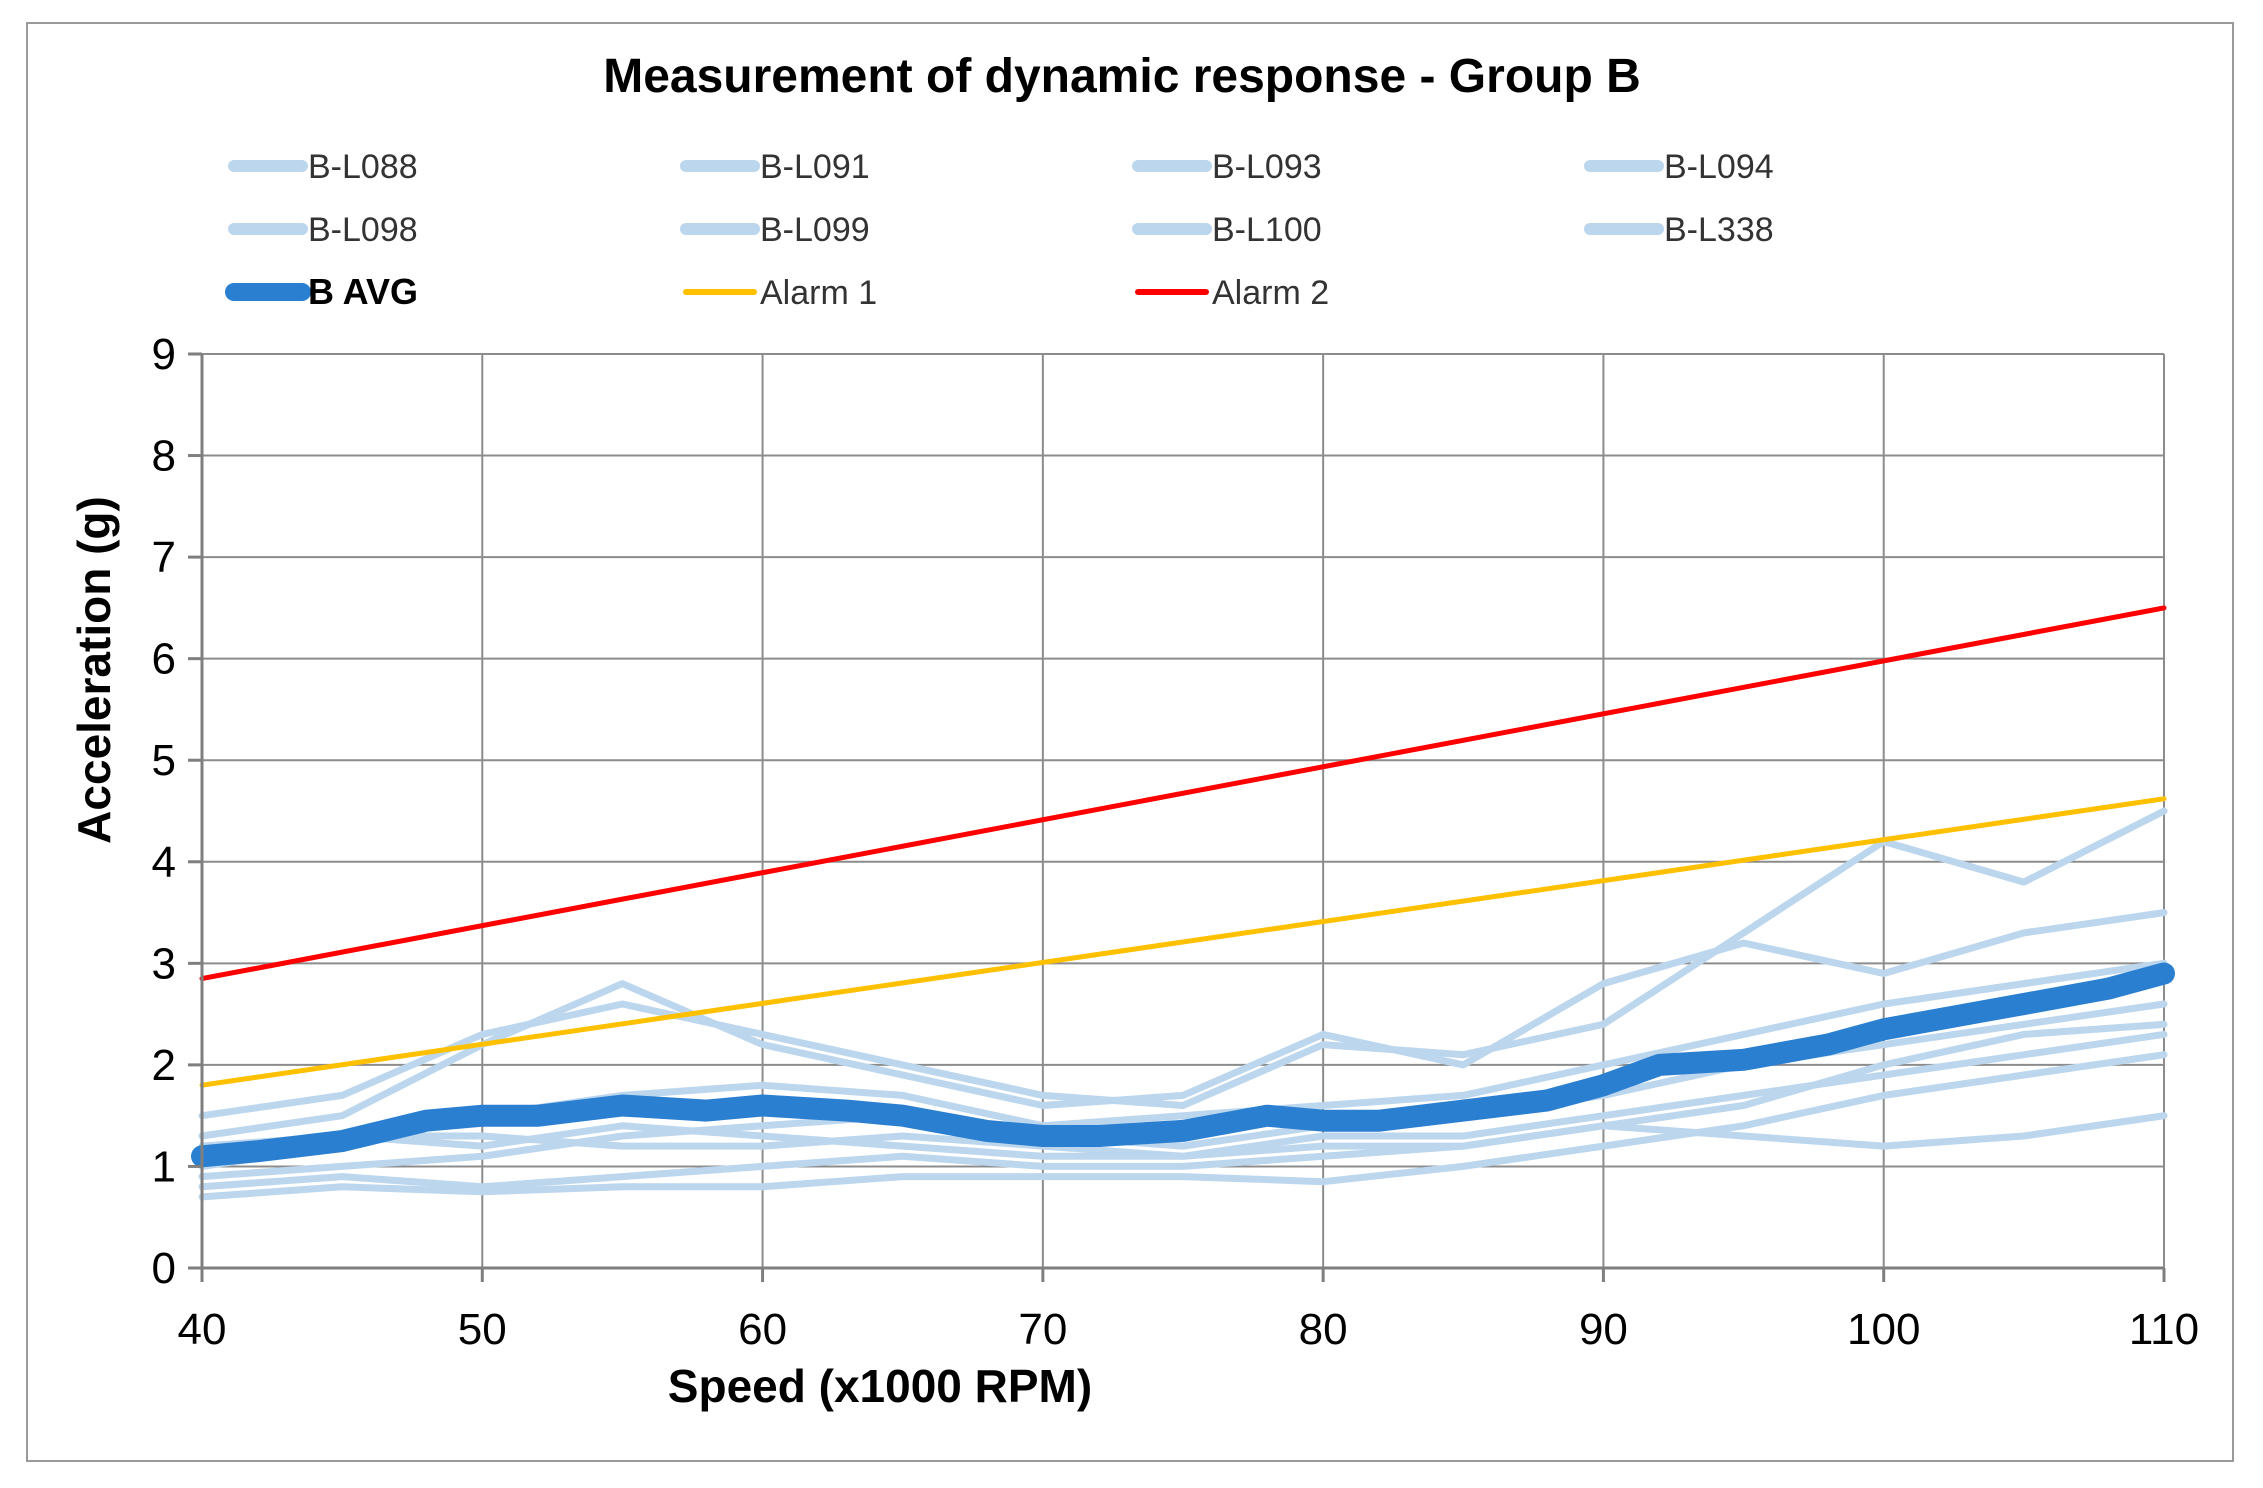 This screenshot has height=1488, width=2263. Describe the element at coordinates (164, 1065) in the screenshot. I see `y-tick-label-2: 2` at that location.